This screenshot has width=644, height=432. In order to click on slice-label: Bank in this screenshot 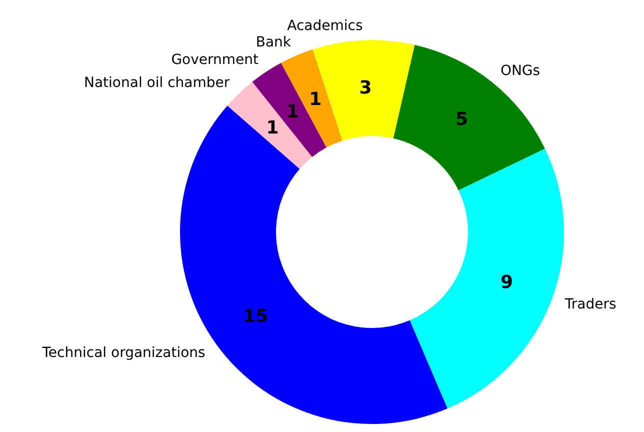, I will do `click(274, 42)`.